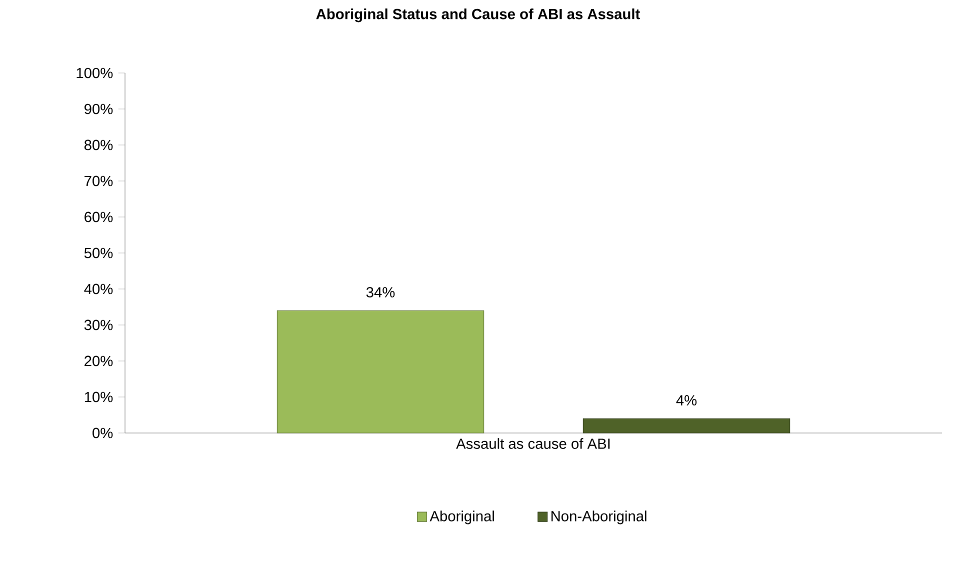 The height and width of the screenshot is (566, 956). I want to click on y-tick-label: 50%, so click(98, 253).